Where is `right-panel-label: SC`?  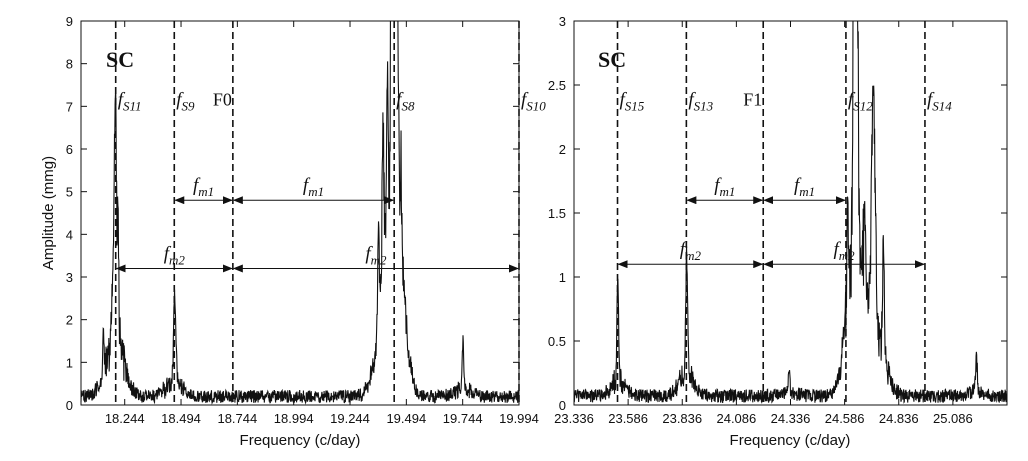 right-panel-label: SC is located at coordinates (612, 59).